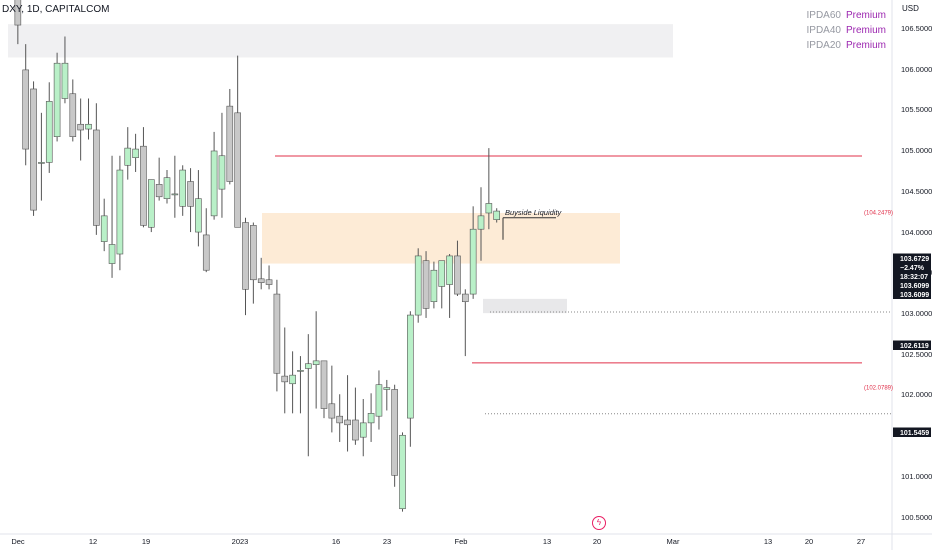 This screenshot has height=550, width=932. I want to click on x-tick-label: 27, so click(861, 541).